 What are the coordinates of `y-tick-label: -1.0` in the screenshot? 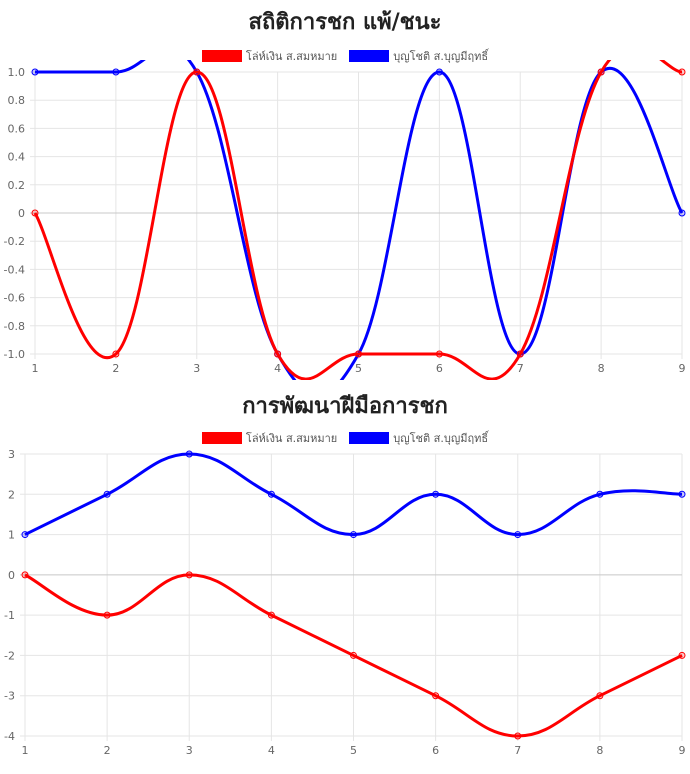 It's located at (14, 354).